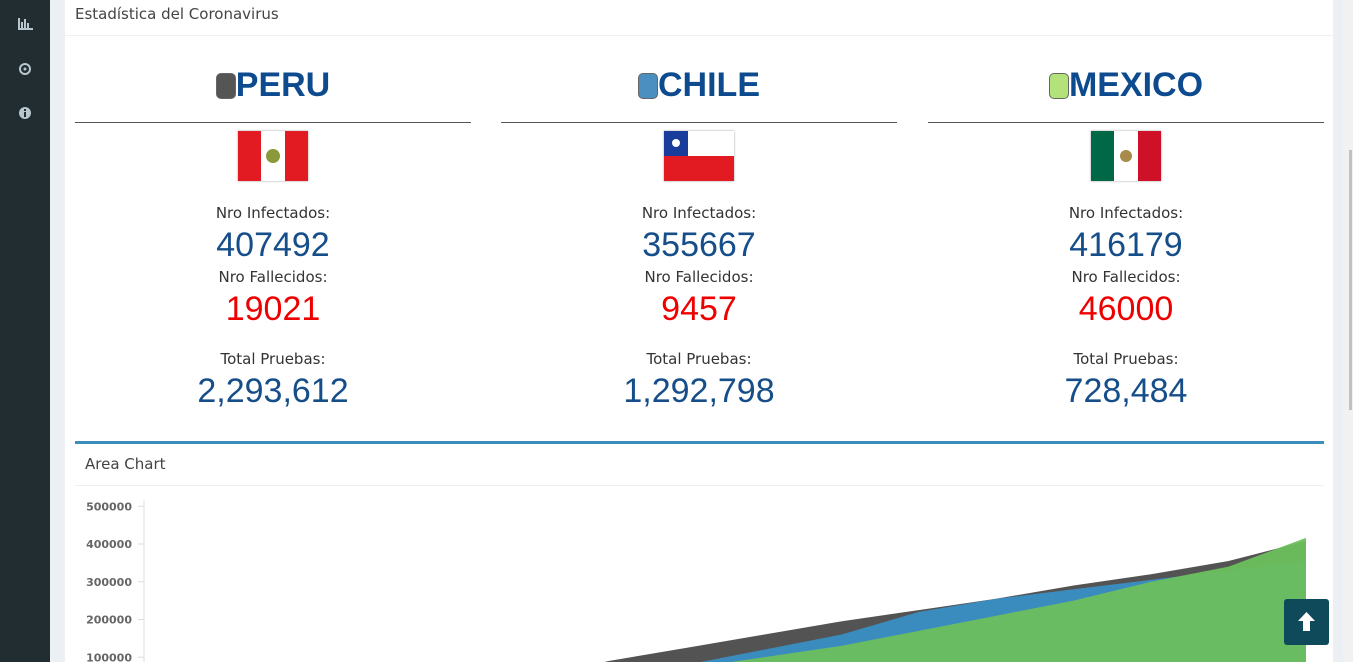 This screenshot has height=662, width=1353. I want to click on tests-value: 1,292,798, so click(699, 391).